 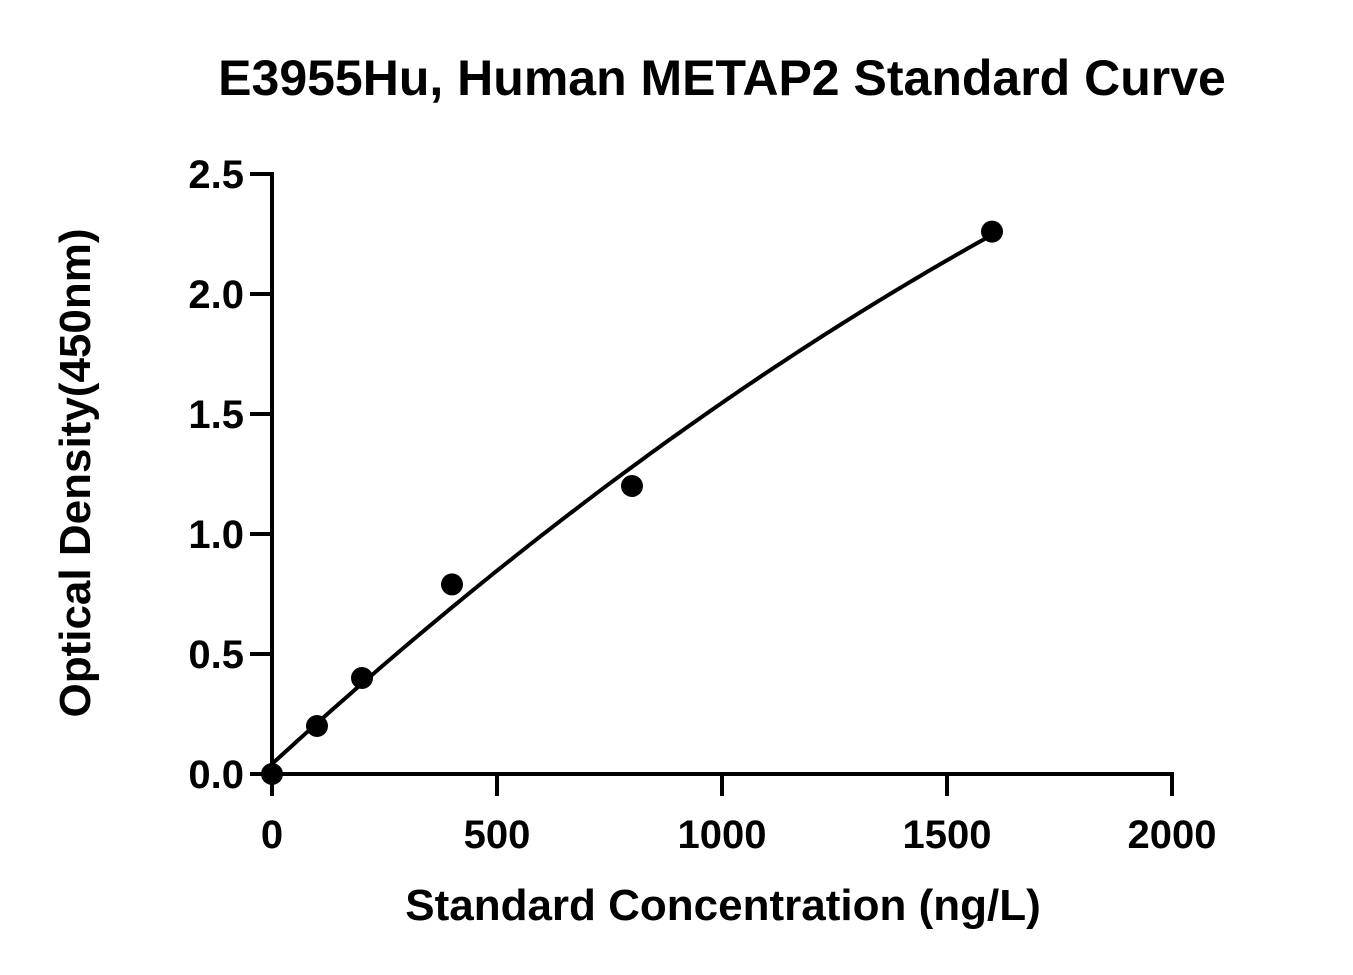 I want to click on y-tick-label: 0.0, so click(x=216, y=775).